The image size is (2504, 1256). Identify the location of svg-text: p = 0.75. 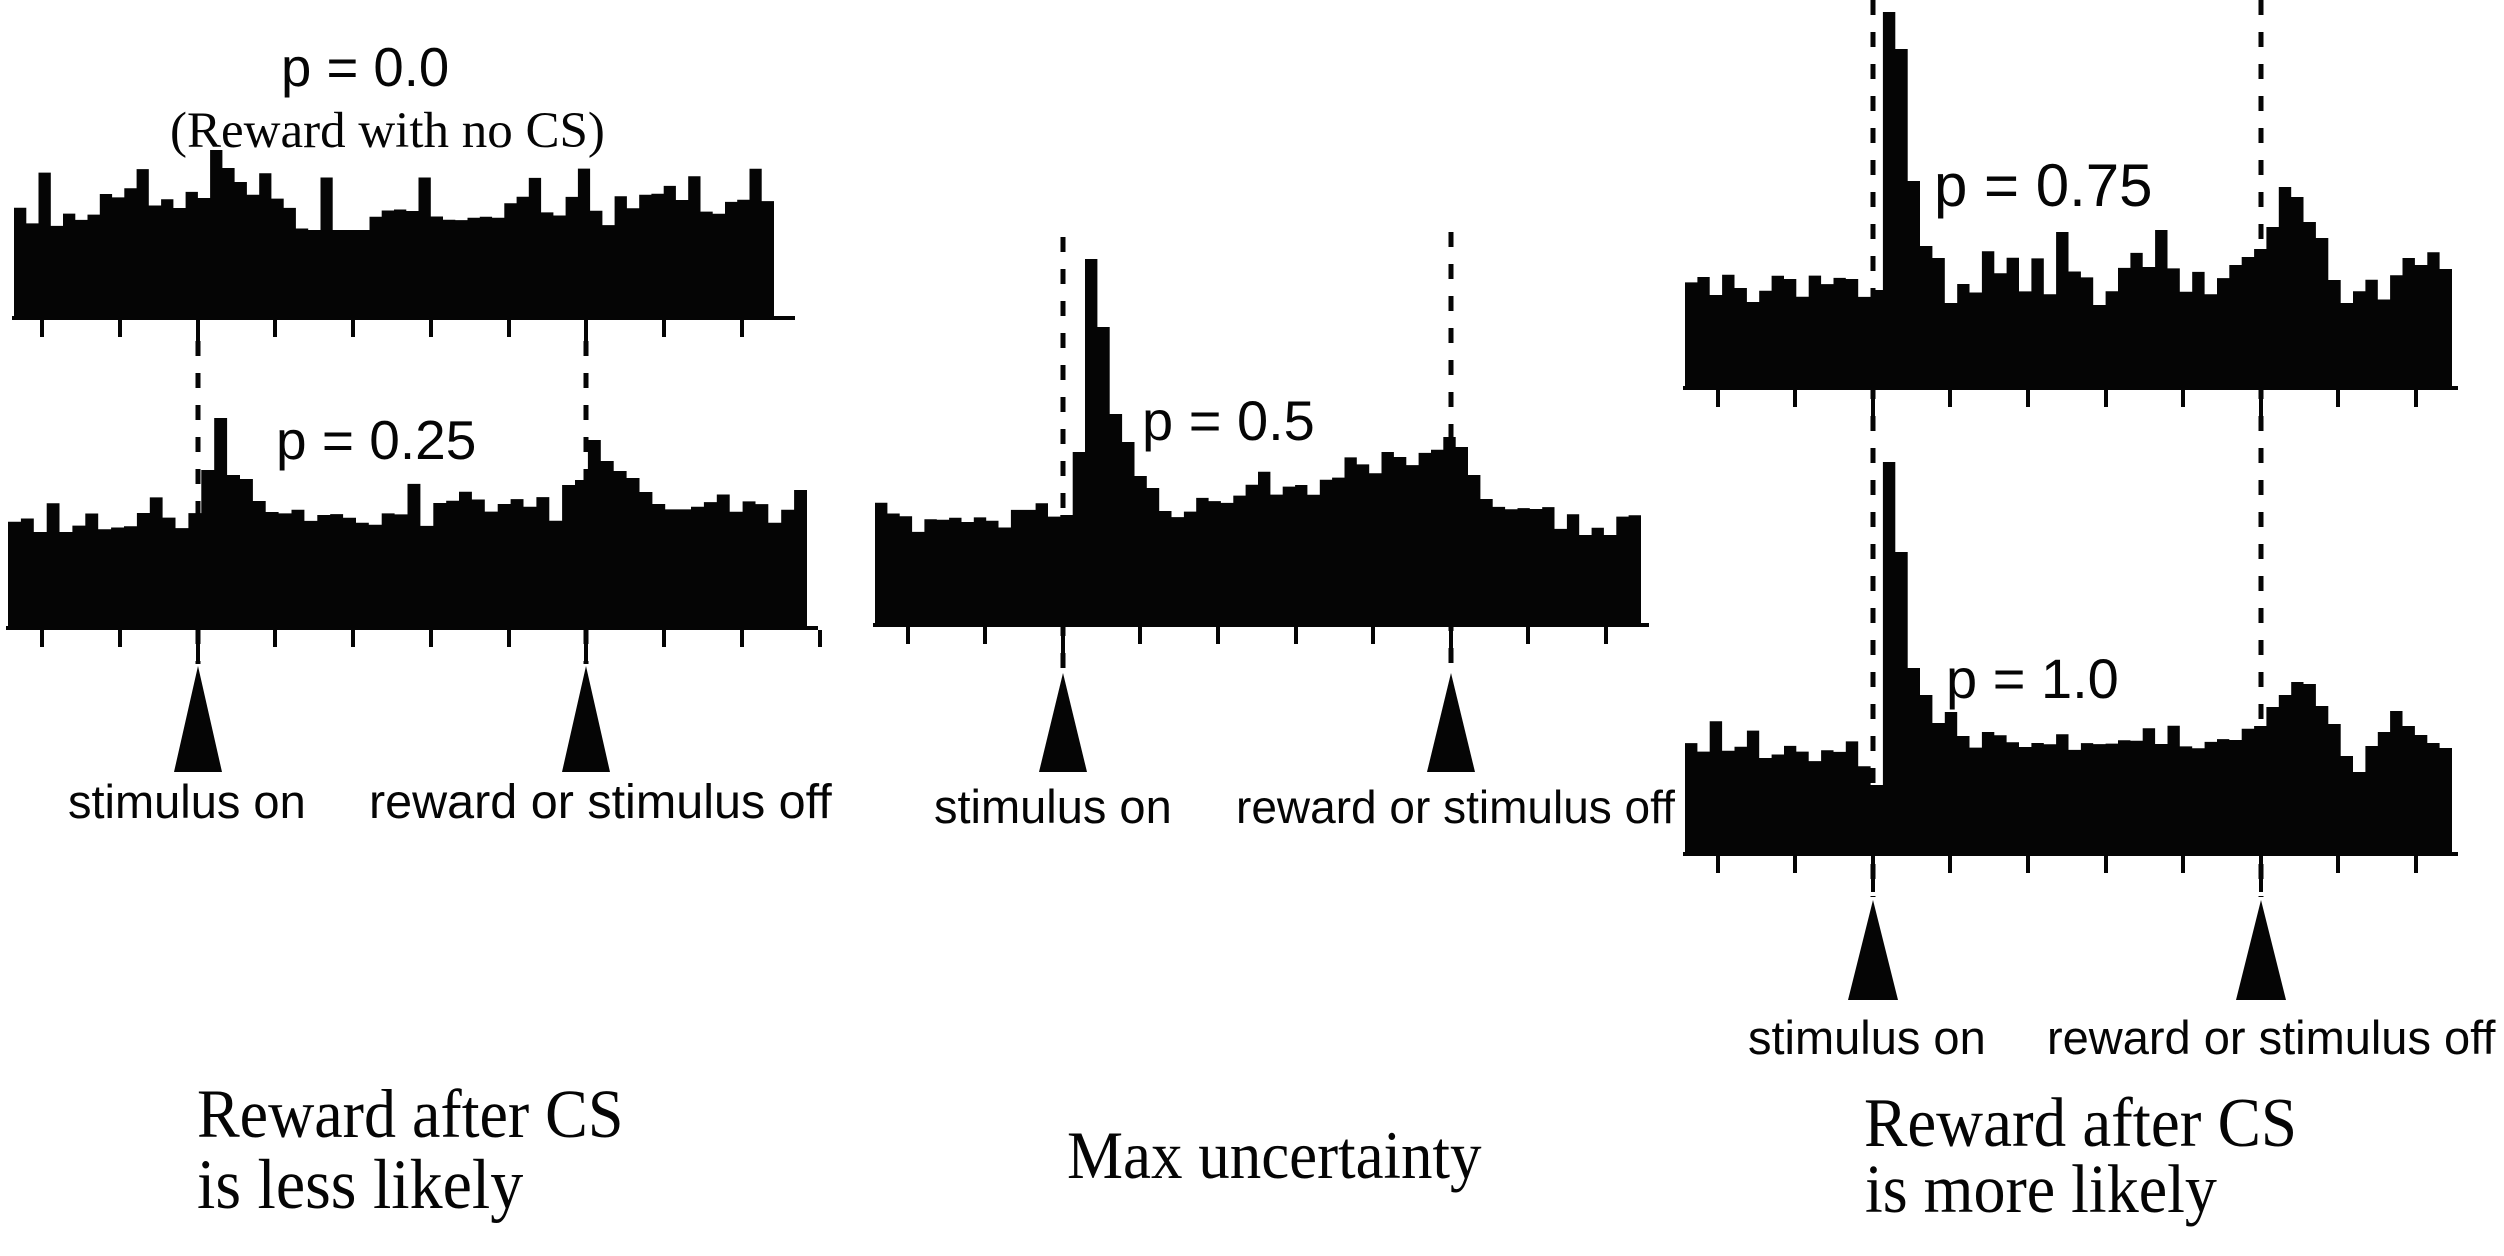
(2043, 185).